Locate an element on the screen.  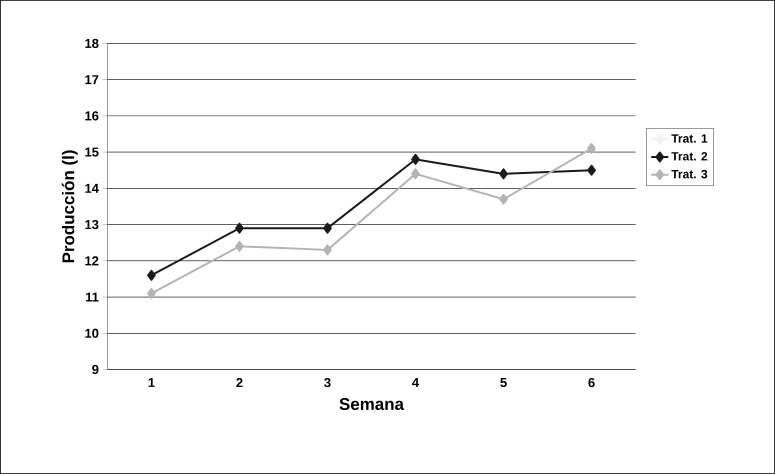
x-tick-label: 5 is located at coordinates (503, 383).